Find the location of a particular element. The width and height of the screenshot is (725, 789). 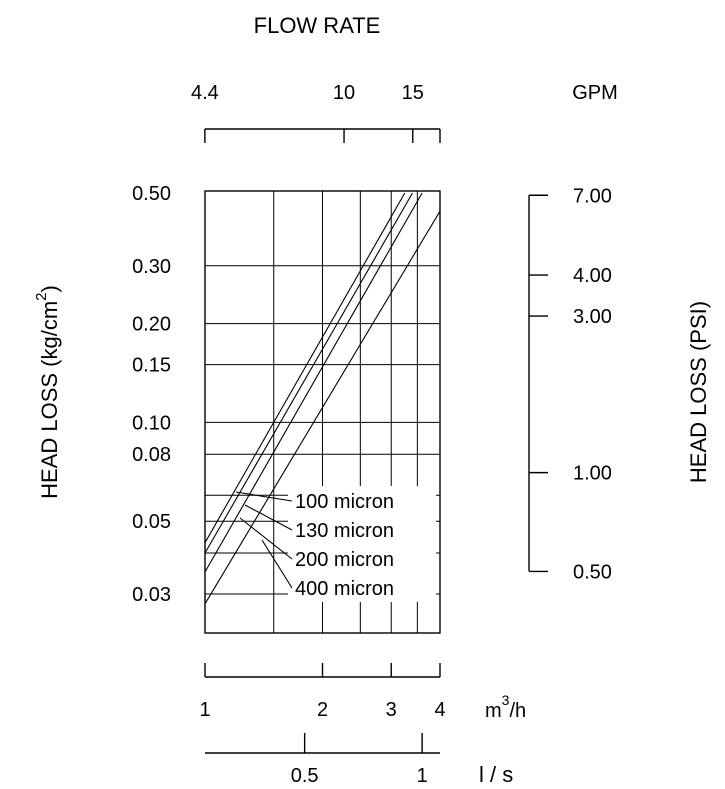

left-tick-label: 0.50 is located at coordinates (151, 194).